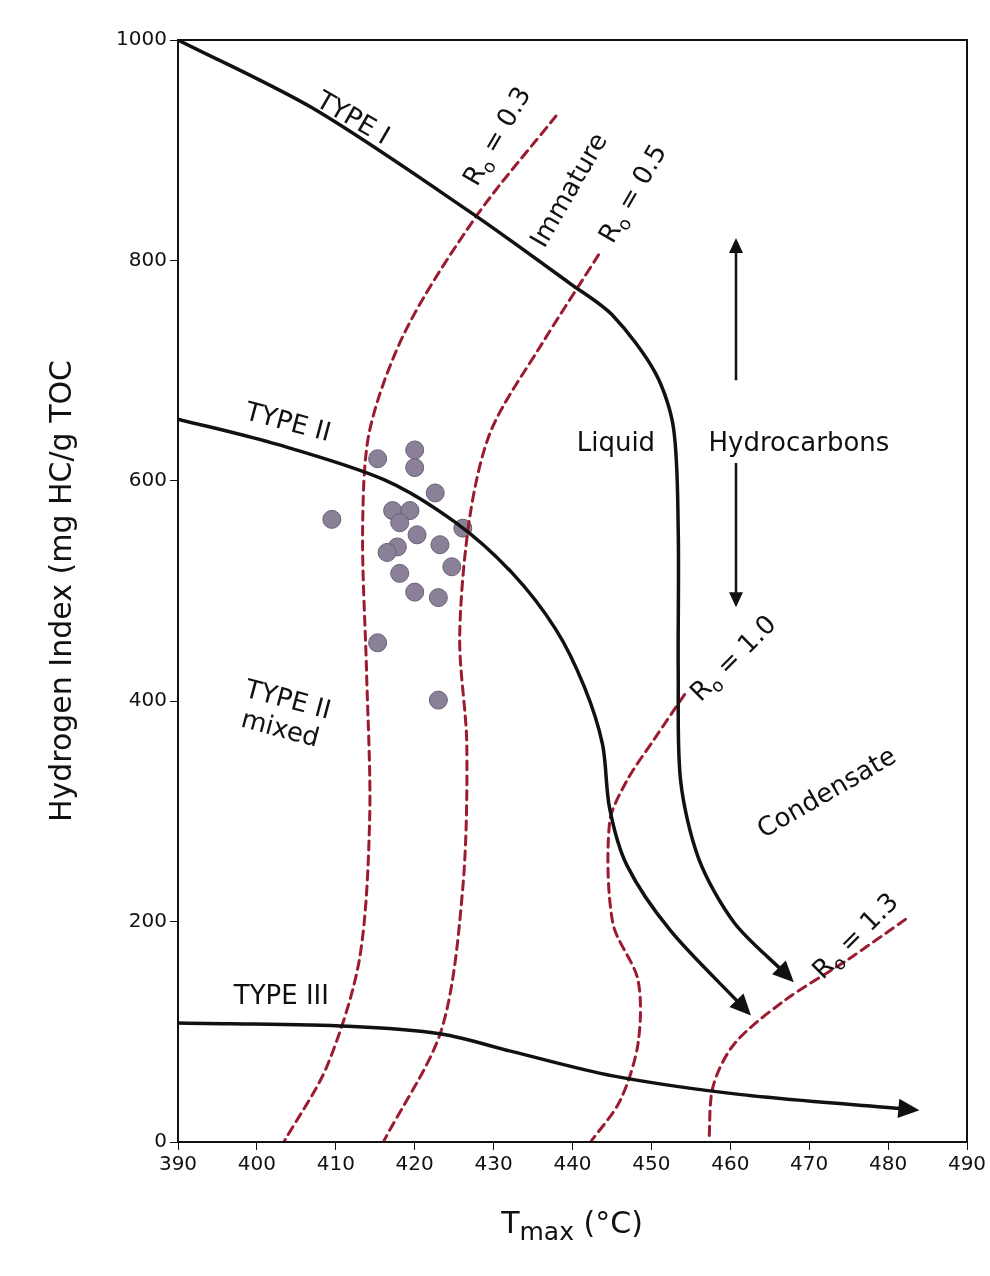 Image resolution: width=990 pixels, height=1276 pixels. Describe the element at coordinates (572, 1163) in the screenshot. I see `x-tick-label: 440` at that location.